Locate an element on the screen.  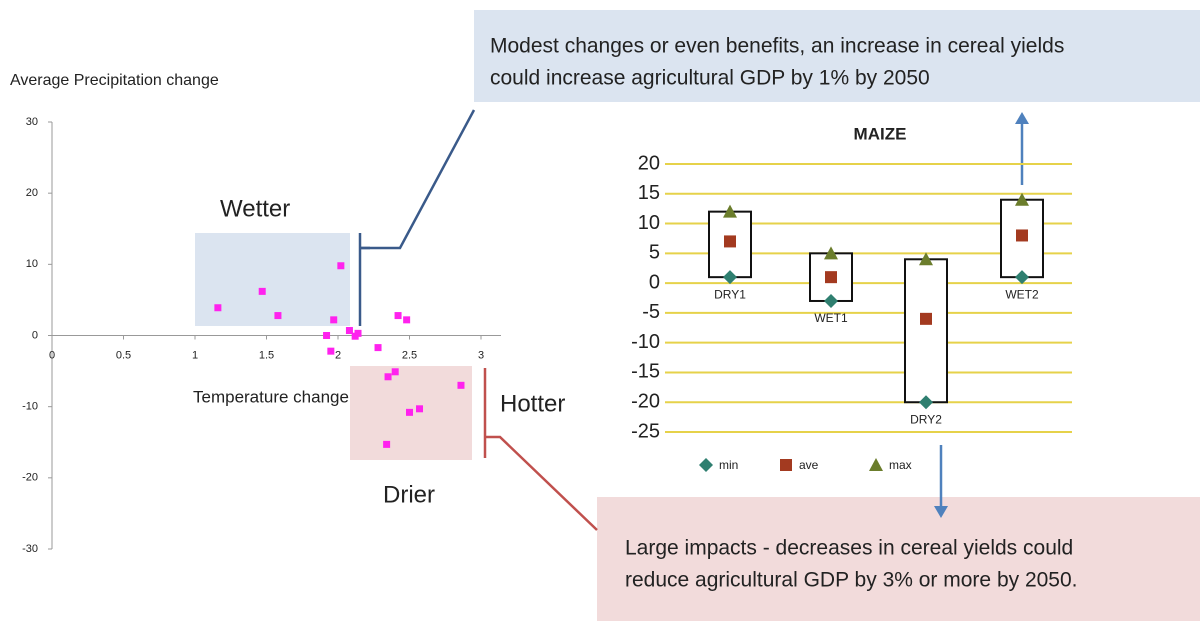
callout-box-bottom is located at coordinates (898, 559).